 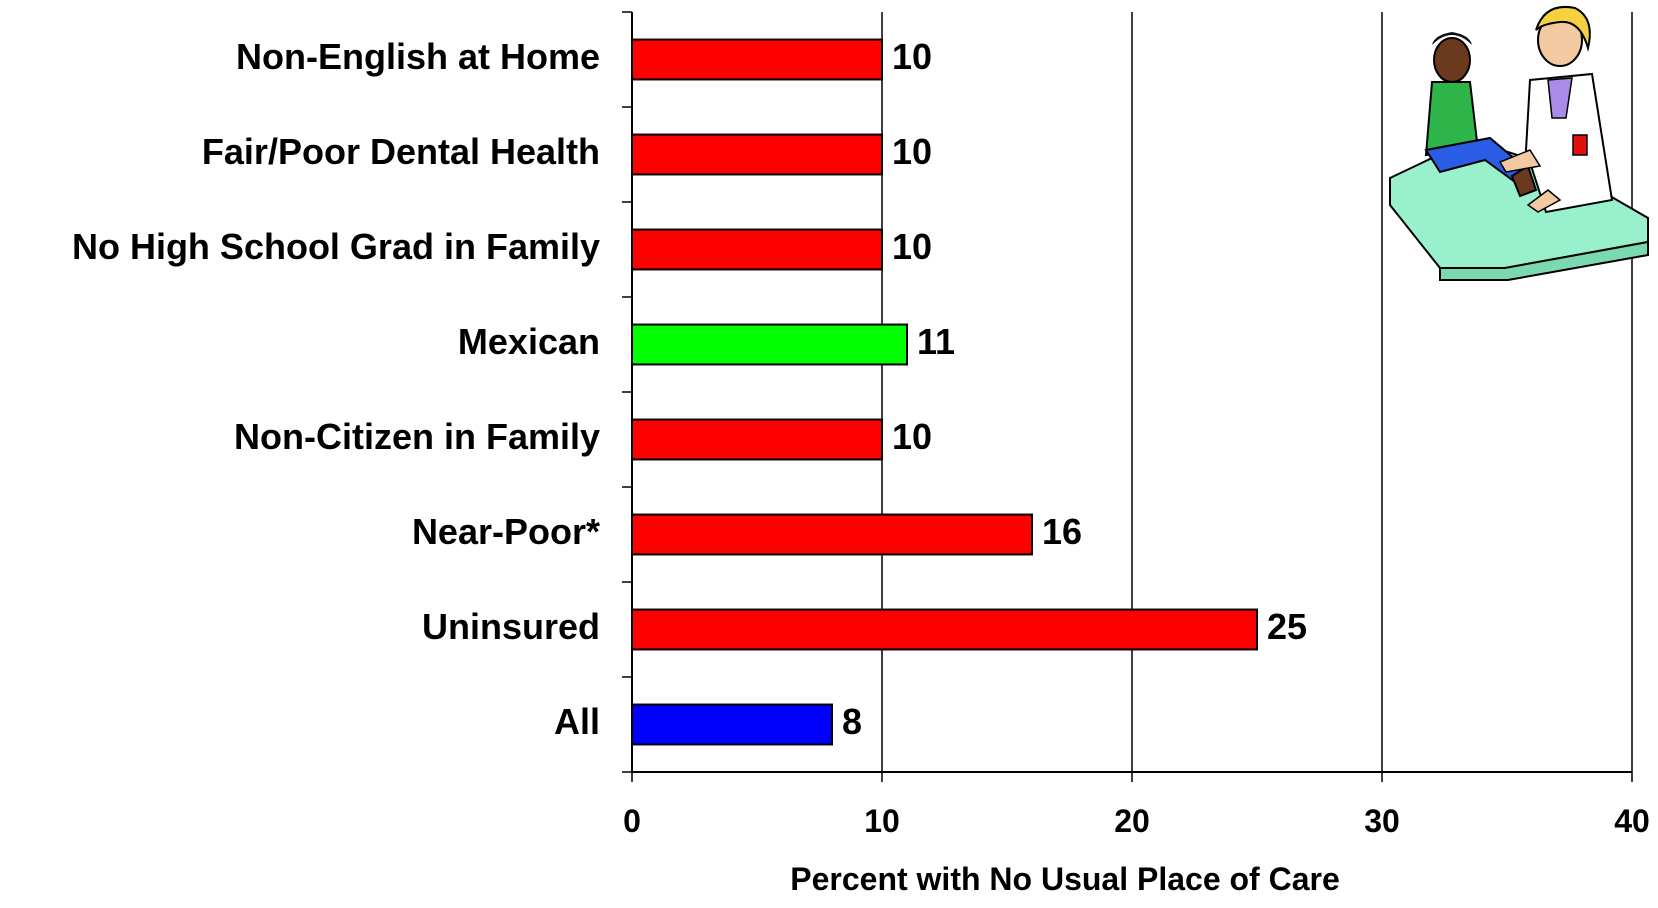 I want to click on category-label: Non-English at Home, so click(x=418, y=56).